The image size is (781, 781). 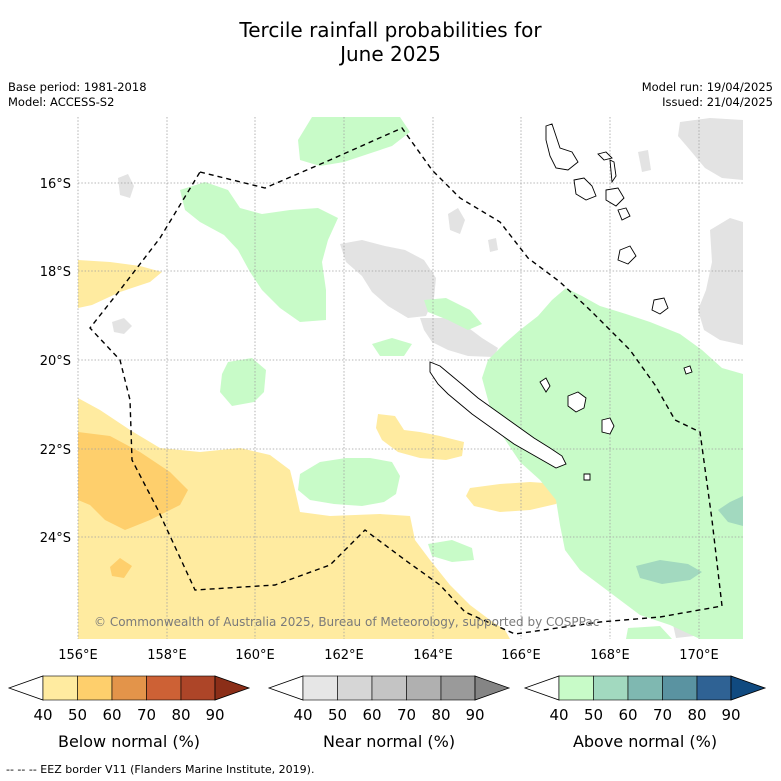 I want to click on land-vanuatu-aneityum, so click(x=688, y=370).